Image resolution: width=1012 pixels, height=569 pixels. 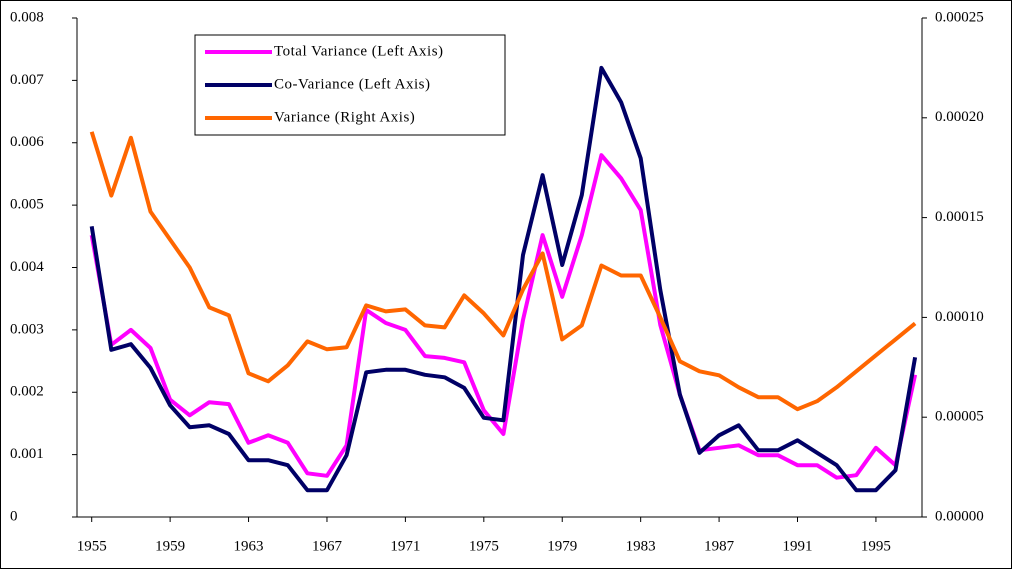 I want to click on y-tick-label: 0.003, so click(x=27, y=329).